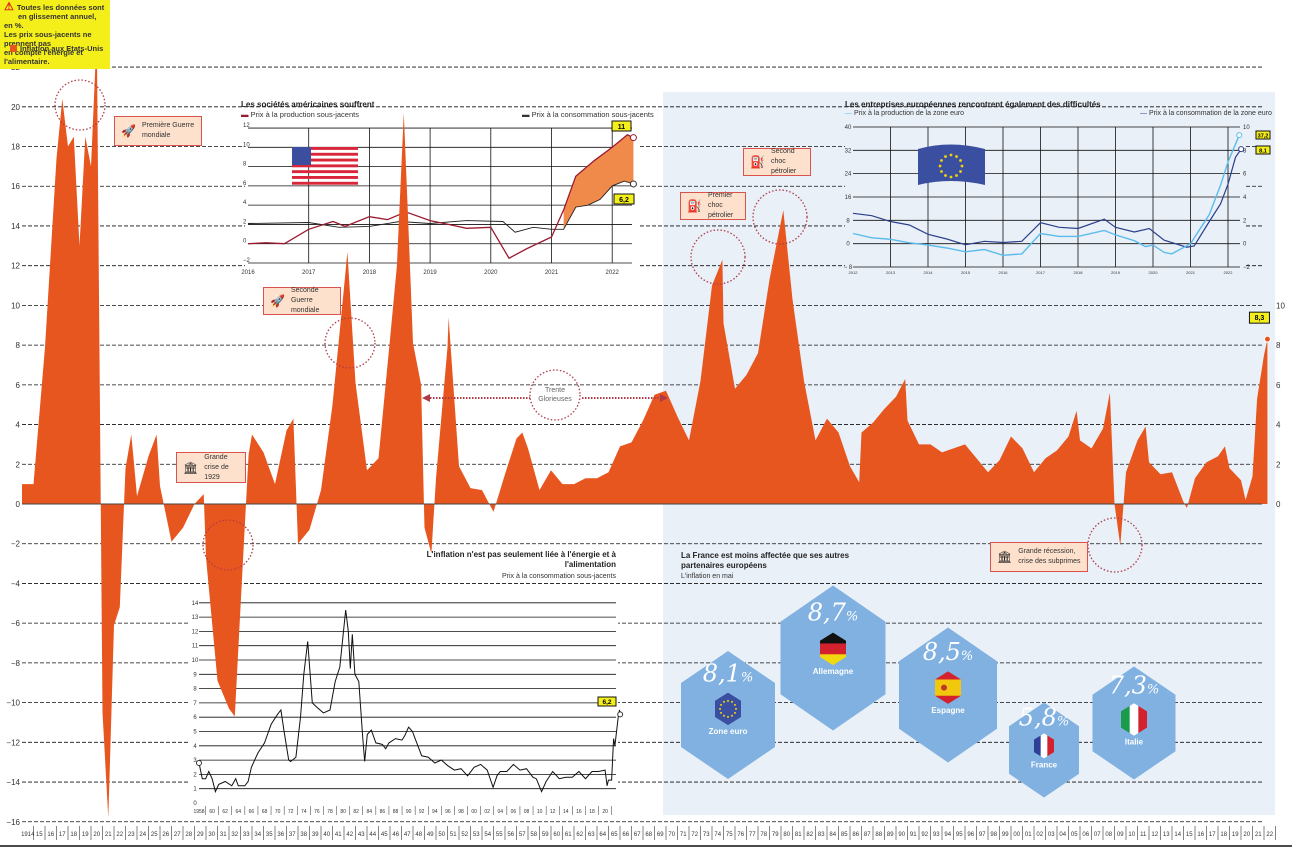  I want to click on x-tick-label: 84, so click(832, 835).